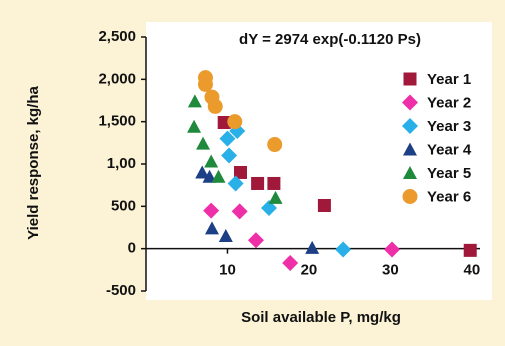 The width and height of the screenshot is (505, 346). What do you see at coordinates (449, 126) in the screenshot?
I see `legend-label: Year 3` at bounding box center [449, 126].